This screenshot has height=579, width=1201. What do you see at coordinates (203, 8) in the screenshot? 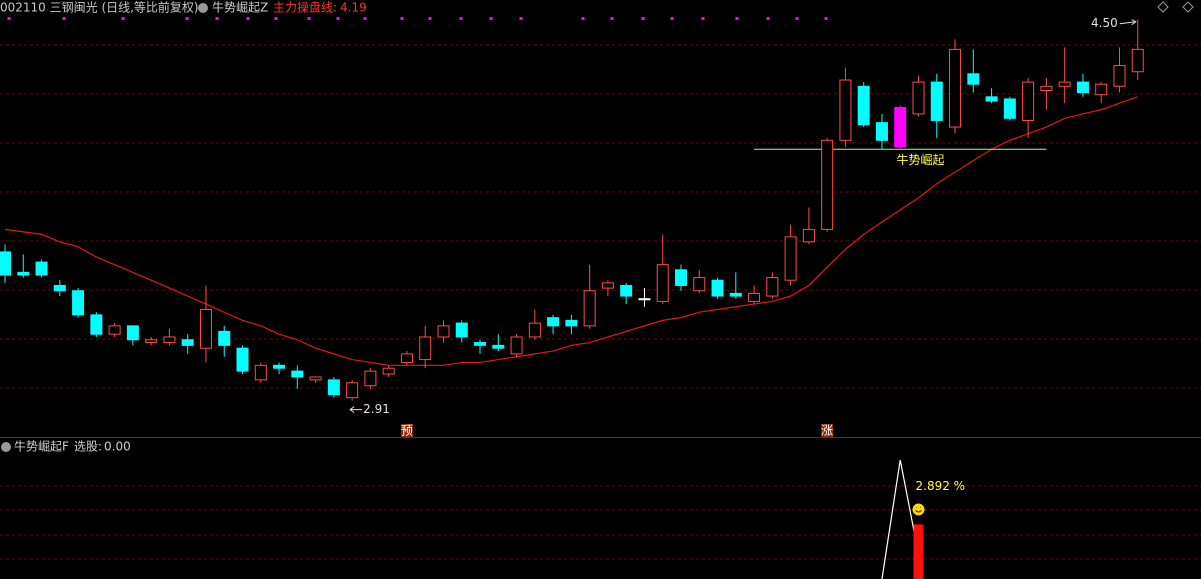
I see `indicator-icon` at bounding box center [203, 8].